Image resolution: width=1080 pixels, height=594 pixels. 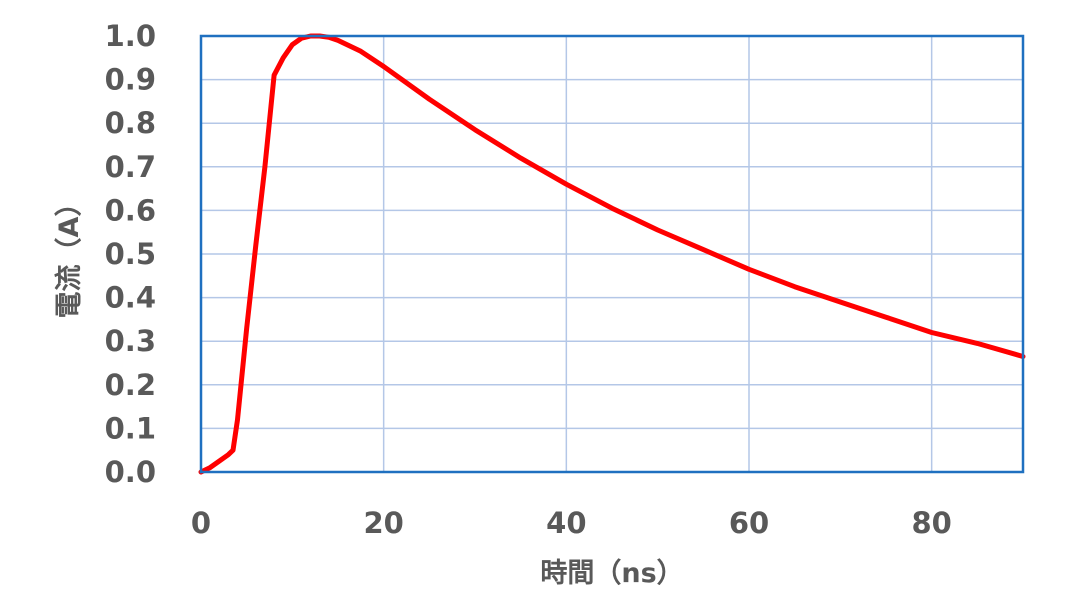 What do you see at coordinates (566, 523) in the screenshot?
I see `x-tick-label: 40` at bounding box center [566, 523].